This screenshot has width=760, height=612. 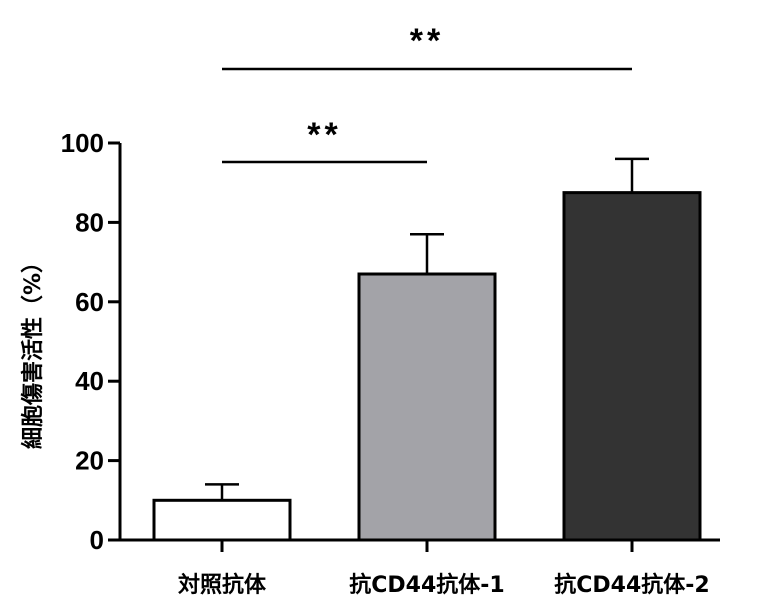 I want to click on y-tick-label: 100, so click(x=82, y=143).